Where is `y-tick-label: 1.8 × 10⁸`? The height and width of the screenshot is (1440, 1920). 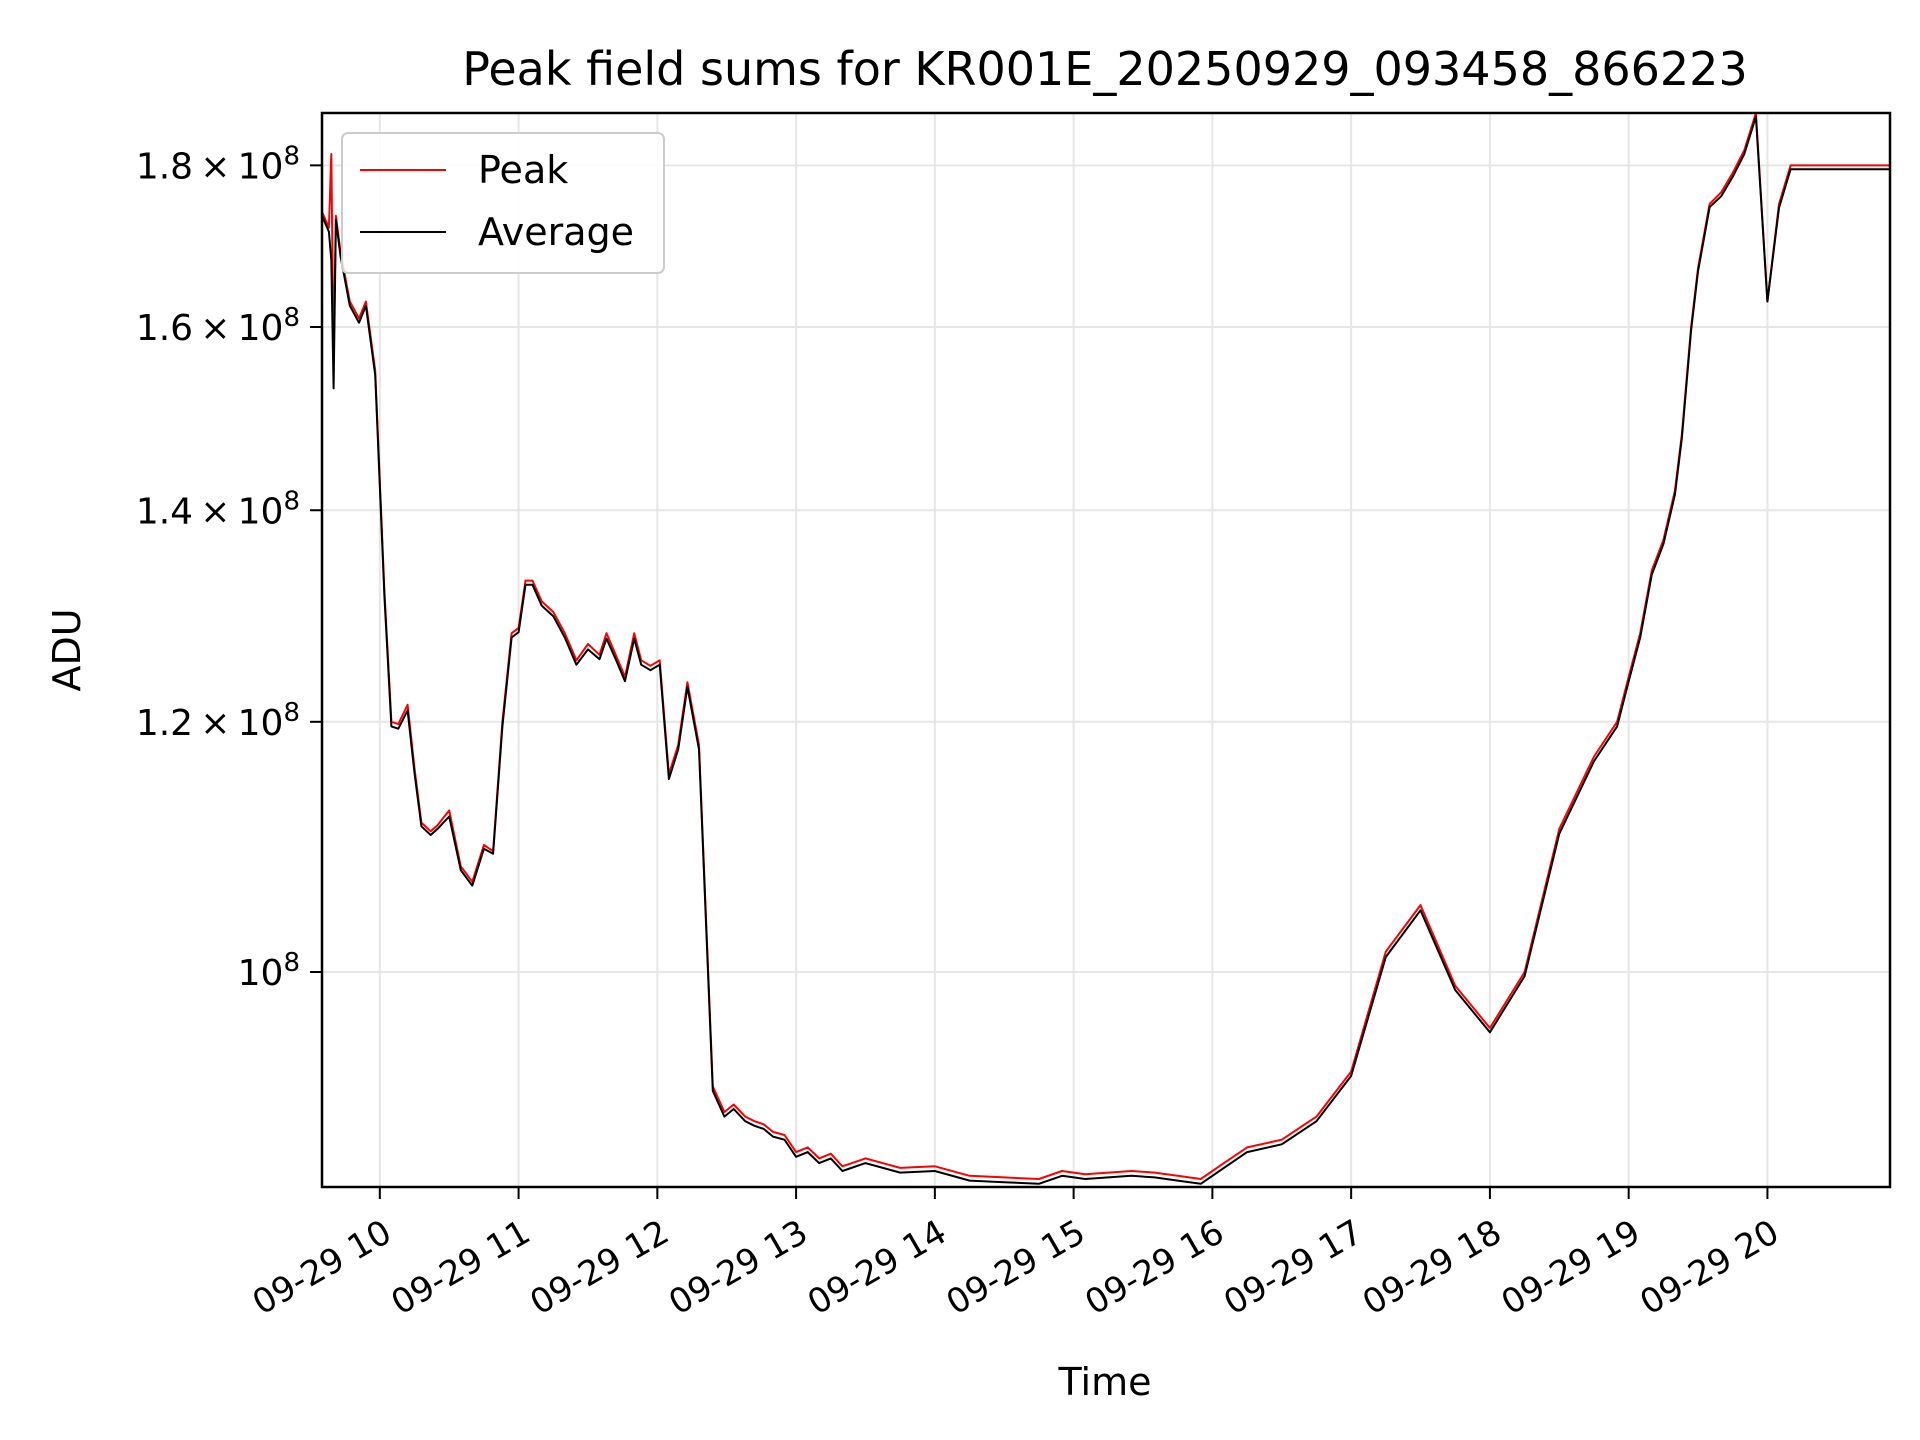 y-tick-label: 1.8 × 10⁸ is located at coordinates (218, 164).